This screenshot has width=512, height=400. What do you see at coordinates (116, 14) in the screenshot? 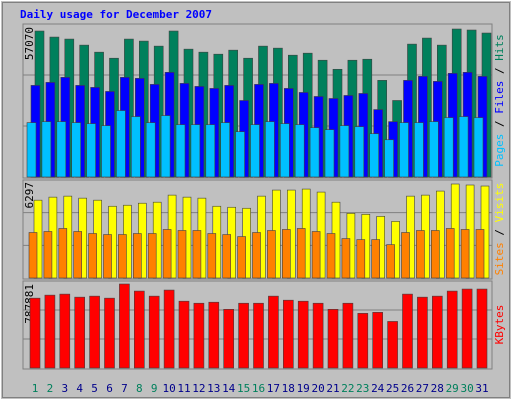
I see `chart-title: Daily usage for December 2007` at bounding box center [116, 14].